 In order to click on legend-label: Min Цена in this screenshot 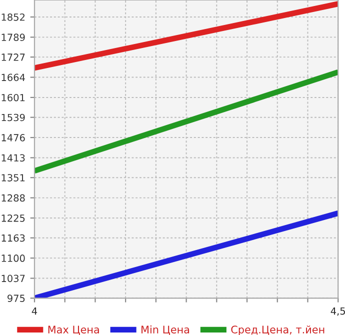, I will do `click(166, 330)`.